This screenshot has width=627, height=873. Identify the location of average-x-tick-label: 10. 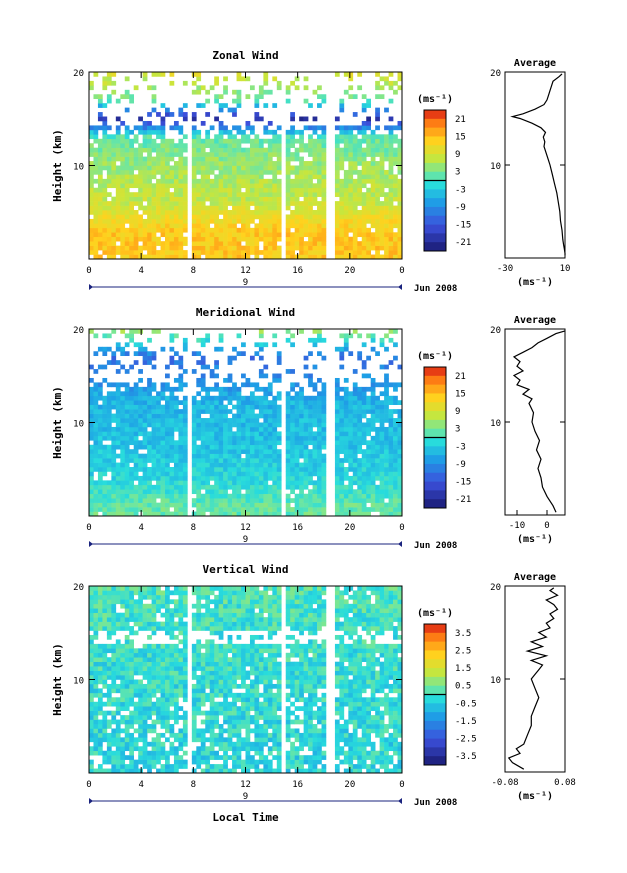
(565, 269).